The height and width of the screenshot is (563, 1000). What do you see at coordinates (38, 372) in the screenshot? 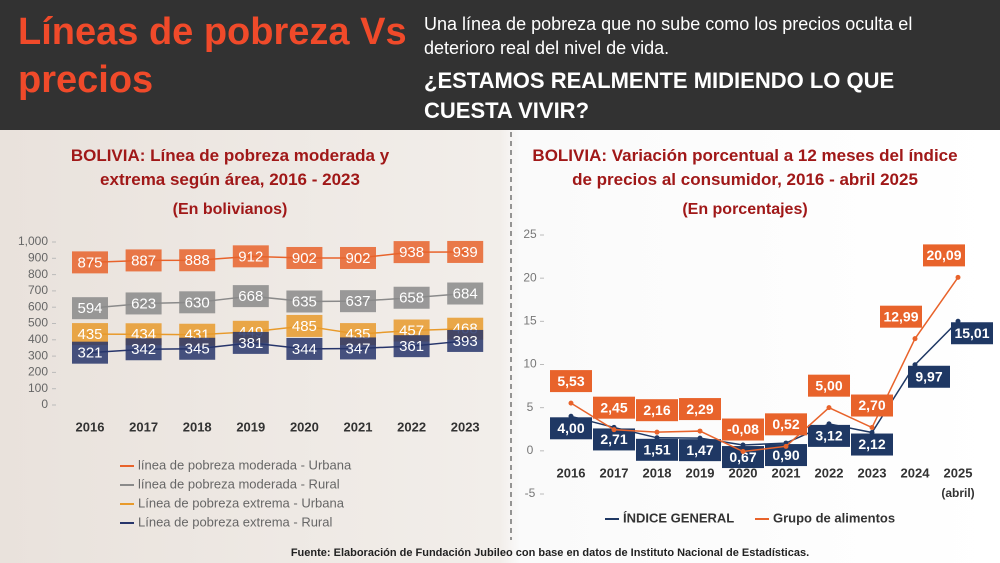
I see `y-tick-label: 200` at bounding box center [38, 372].